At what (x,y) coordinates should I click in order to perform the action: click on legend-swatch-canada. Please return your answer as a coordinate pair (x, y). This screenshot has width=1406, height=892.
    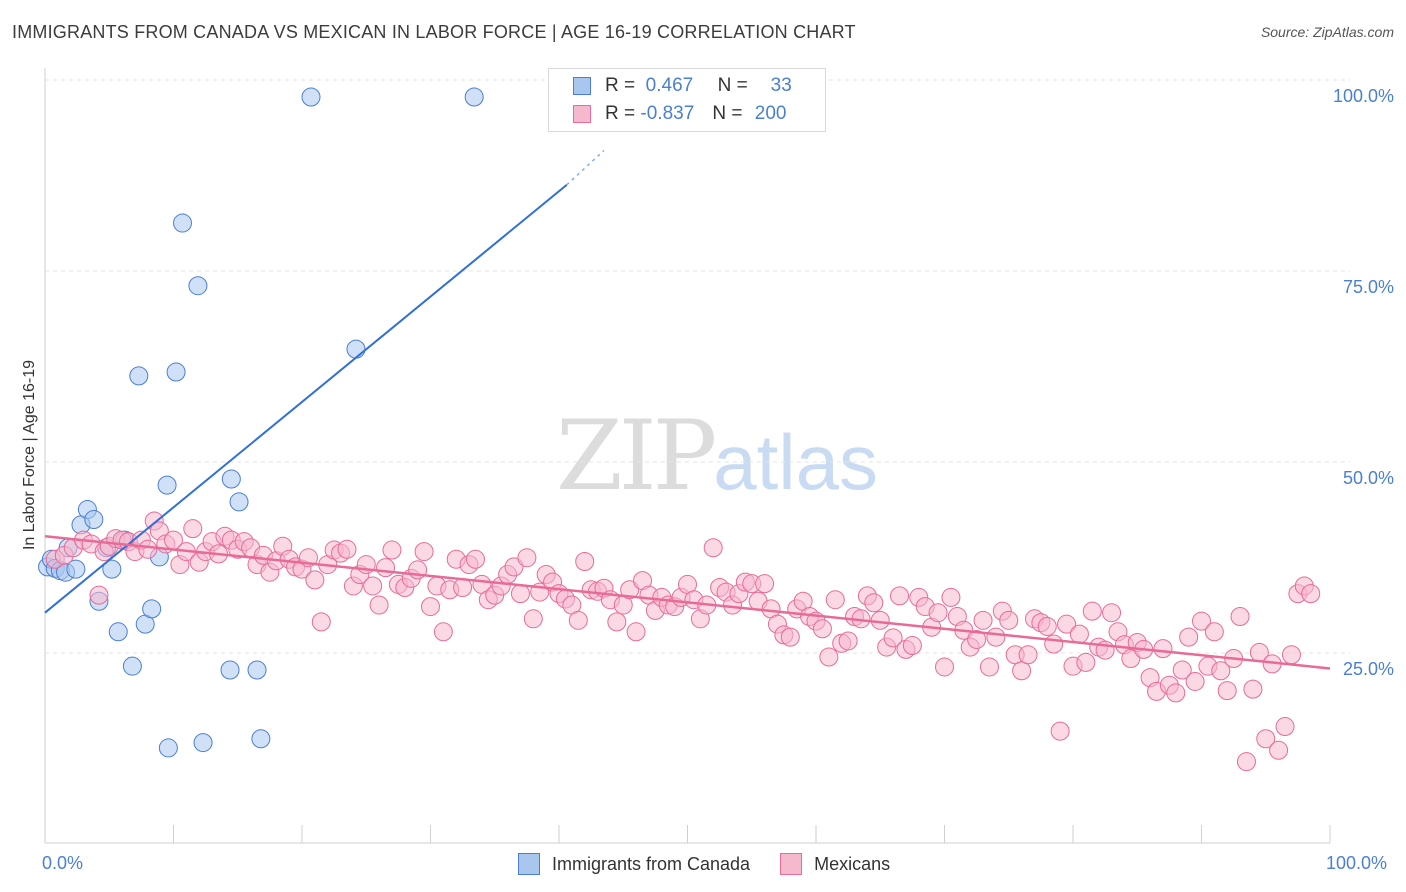
    Looking at the image, I should click on (529, 864).